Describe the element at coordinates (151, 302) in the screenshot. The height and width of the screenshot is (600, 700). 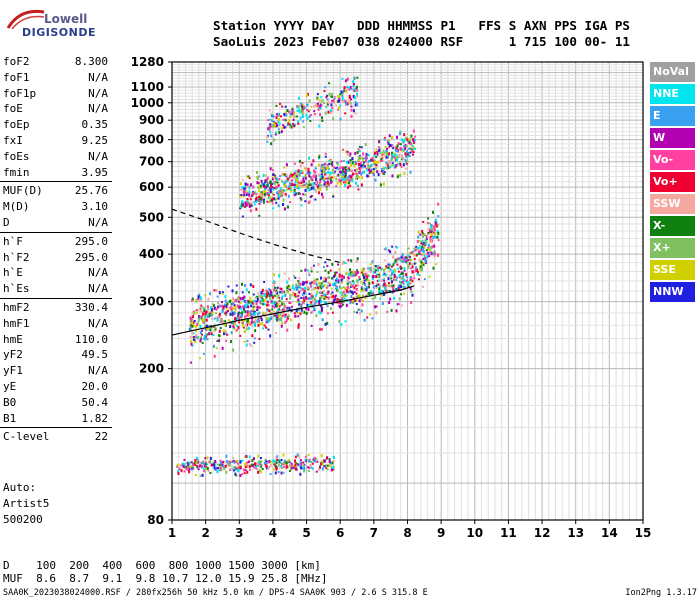
I see `y-tick-label: 300` at that location.